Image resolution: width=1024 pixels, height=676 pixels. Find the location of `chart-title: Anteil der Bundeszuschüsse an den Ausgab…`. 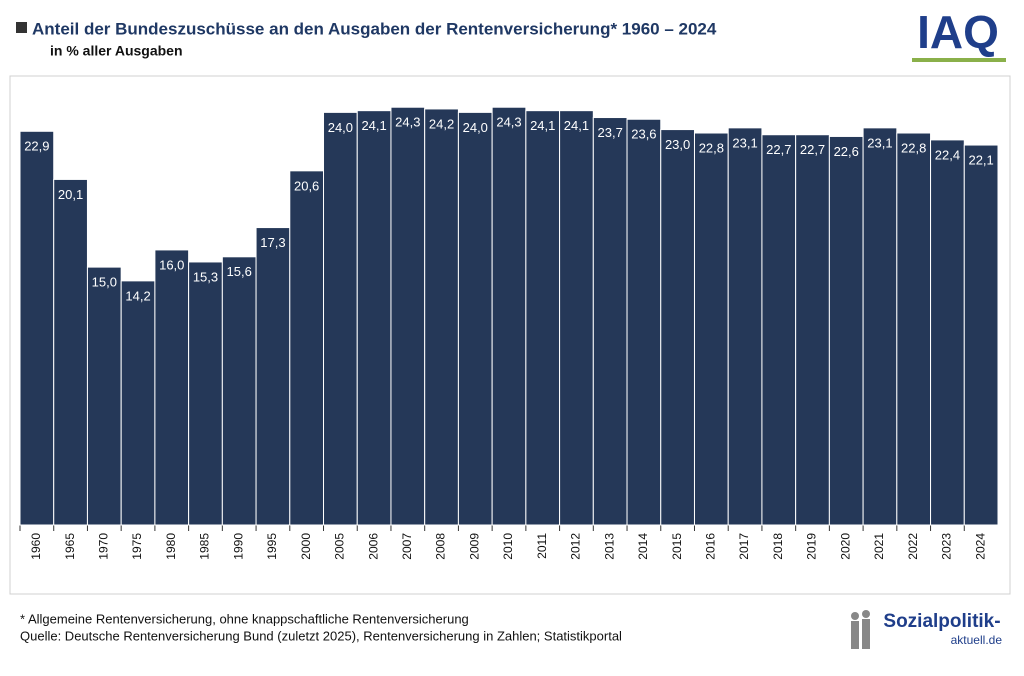

chart-title: Anteil der Bundeszuschüsse an den Ausgab… is located at coordinates (374, 28).